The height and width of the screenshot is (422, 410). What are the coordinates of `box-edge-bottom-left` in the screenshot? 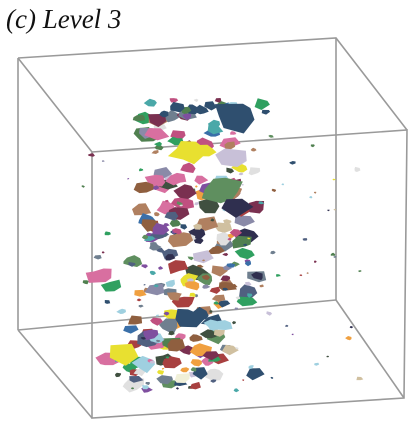 It's located at (55, 374).